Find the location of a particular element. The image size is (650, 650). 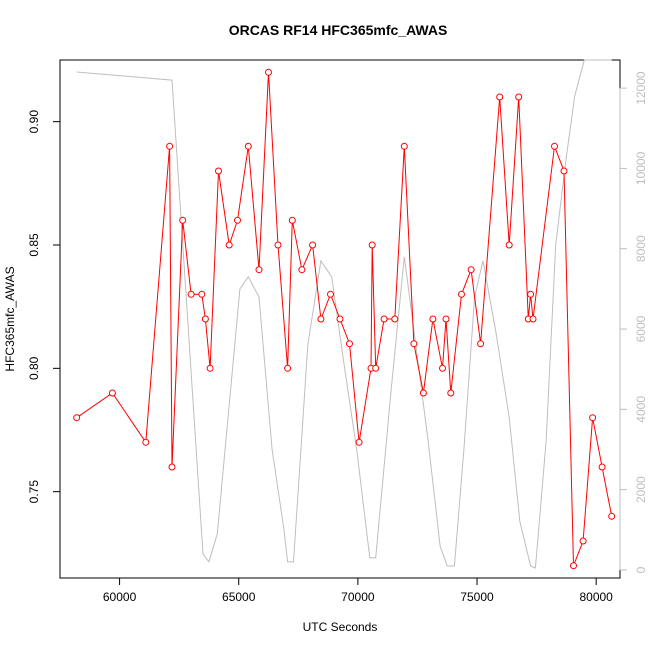

chart-title: ORCAS RF14 HFC365mfc_AWAS is located at coordinates (338, 30).